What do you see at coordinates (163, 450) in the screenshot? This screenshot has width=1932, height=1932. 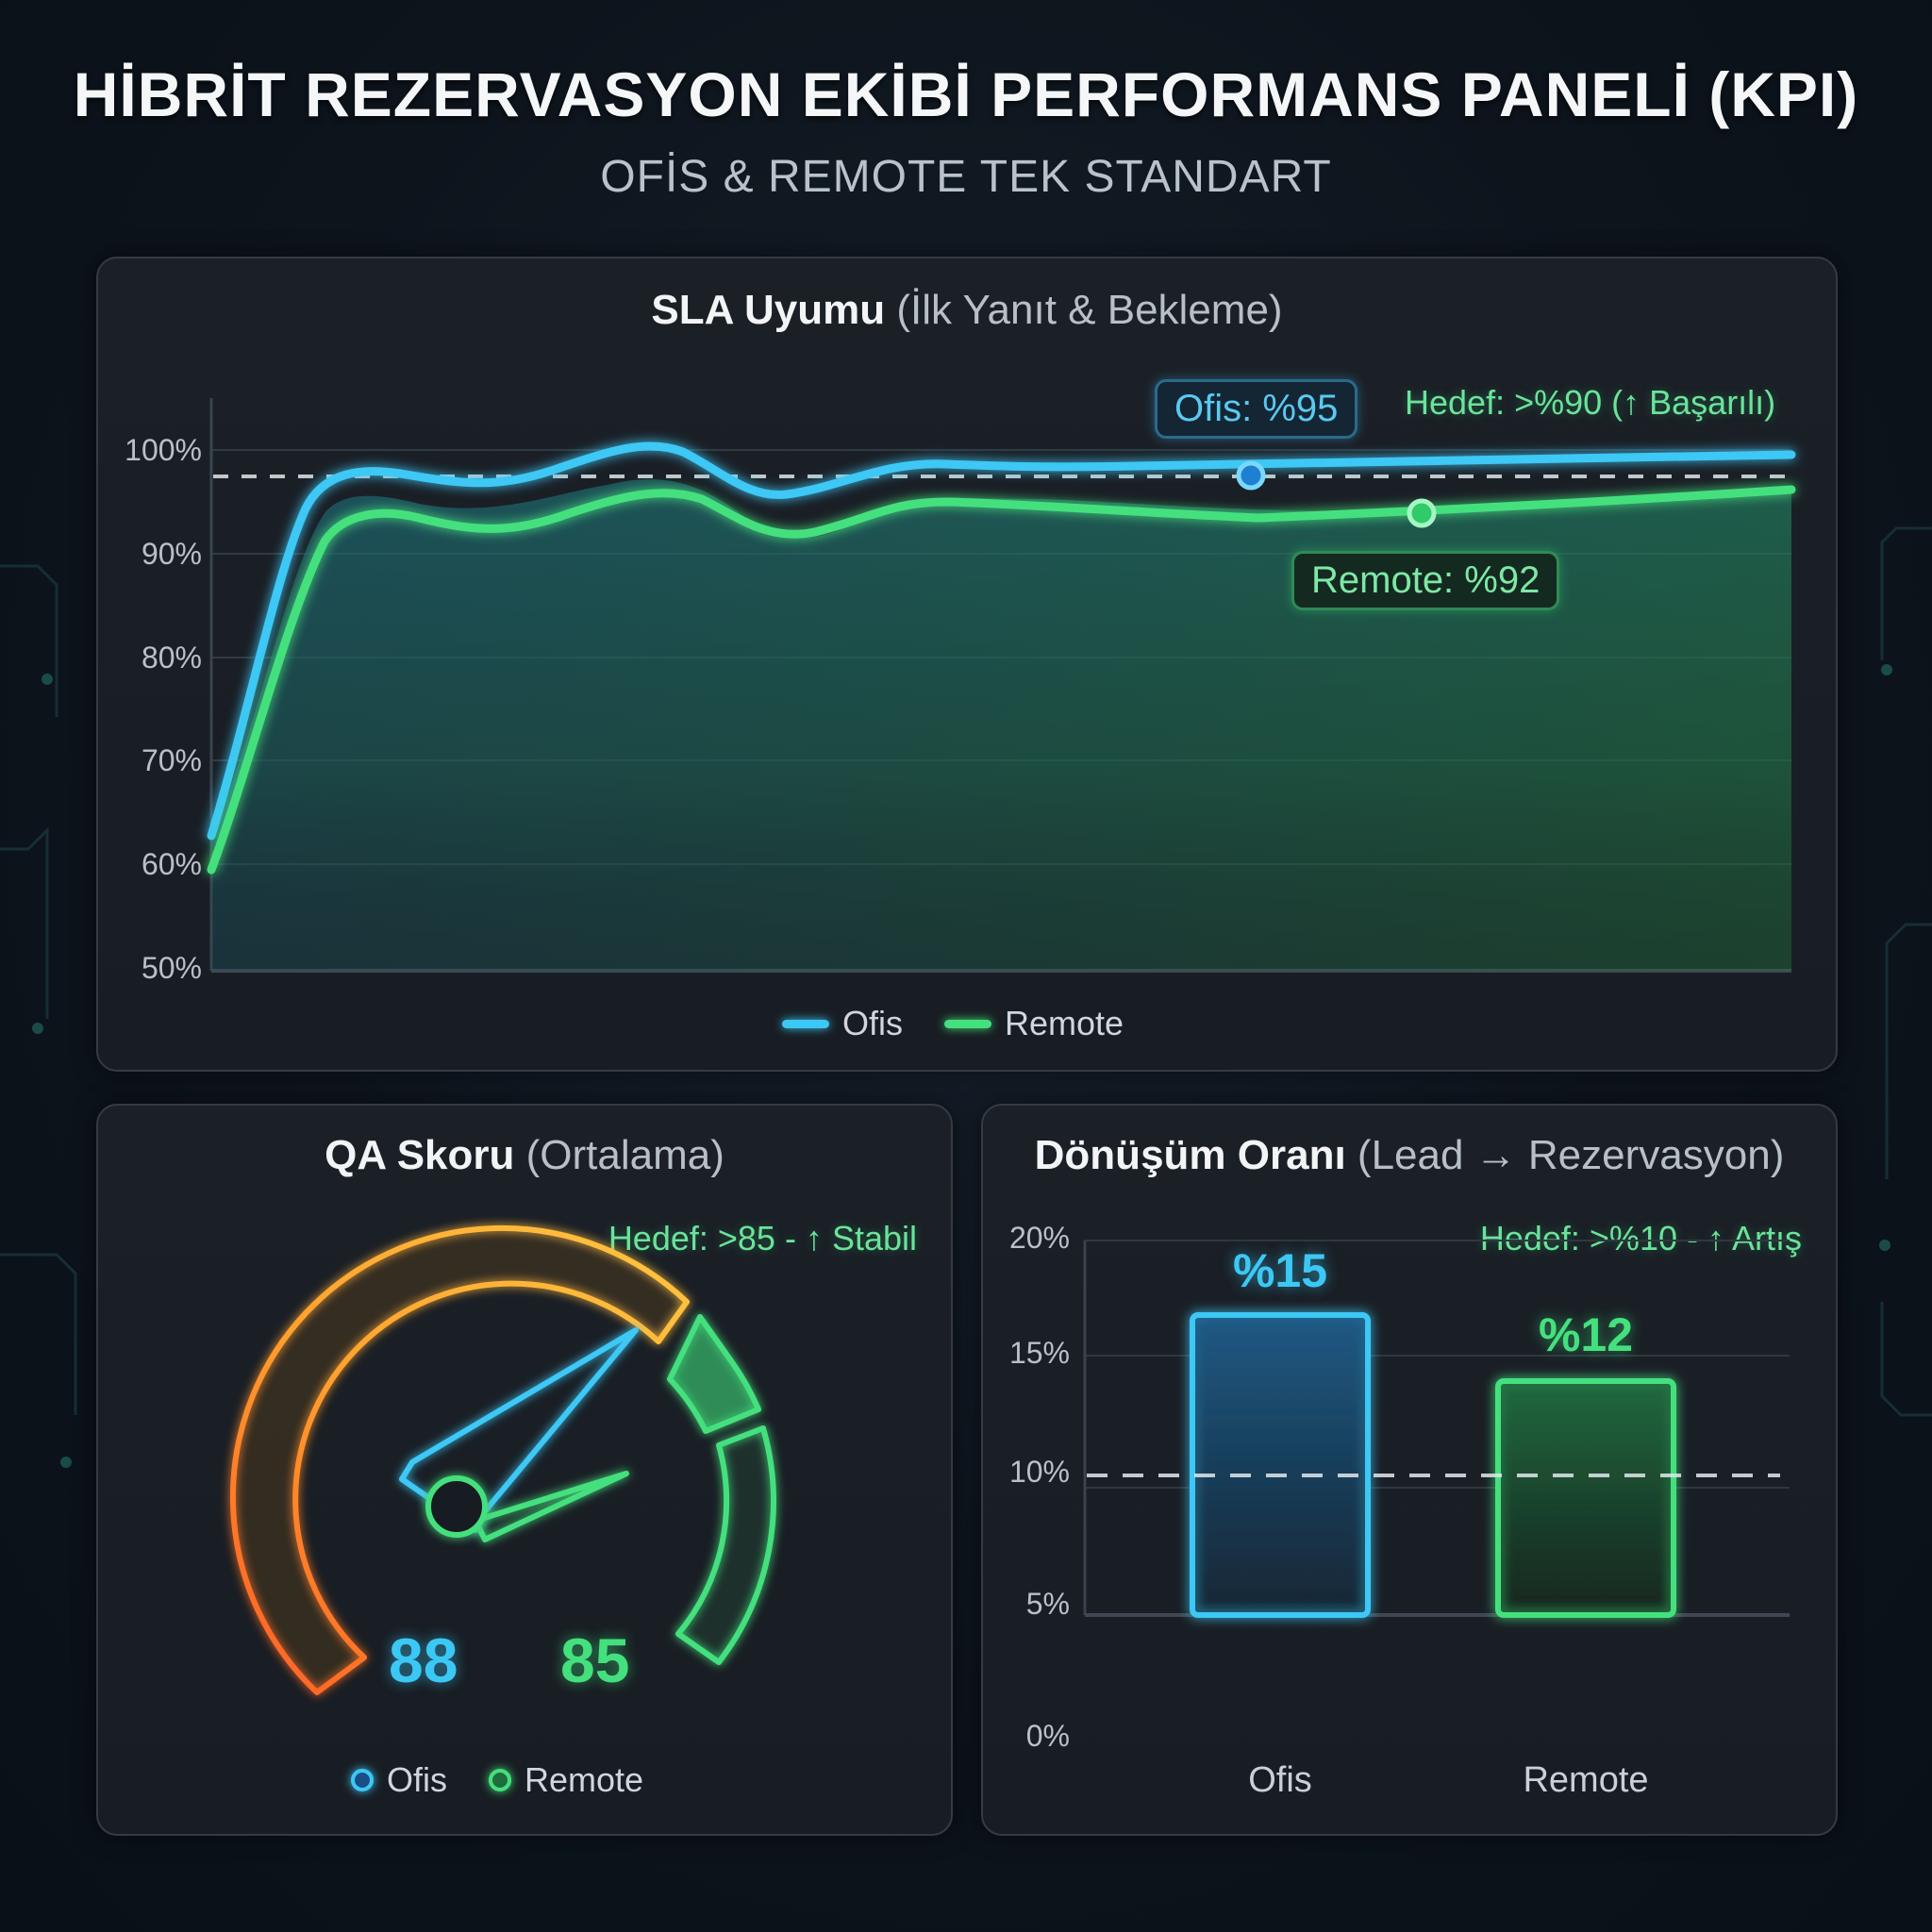 I see `y-tick: 100%` at bounding box center [163, 450].